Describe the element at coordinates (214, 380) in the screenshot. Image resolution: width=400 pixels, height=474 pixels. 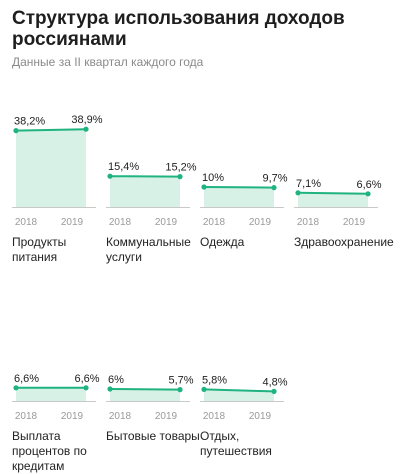
I see `value-label-2018: 5,8%` at that location.